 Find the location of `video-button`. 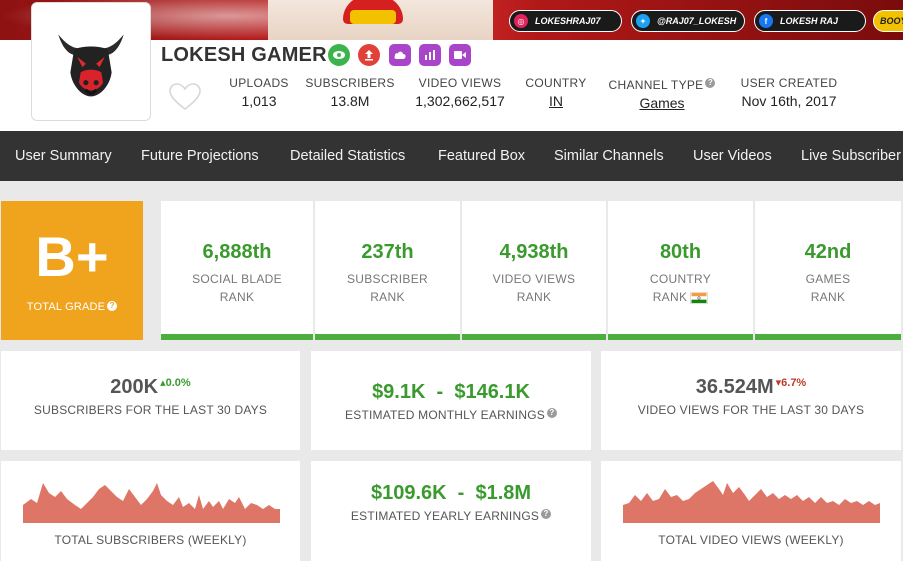

video-button is located at coordinates (460, 55).